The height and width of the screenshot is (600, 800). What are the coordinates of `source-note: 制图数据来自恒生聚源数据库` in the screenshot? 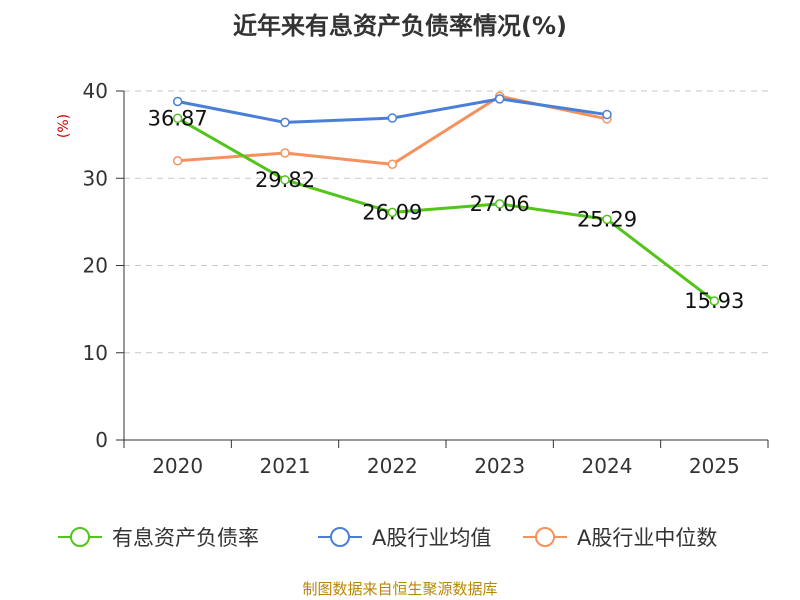 It's located at (400, 589).